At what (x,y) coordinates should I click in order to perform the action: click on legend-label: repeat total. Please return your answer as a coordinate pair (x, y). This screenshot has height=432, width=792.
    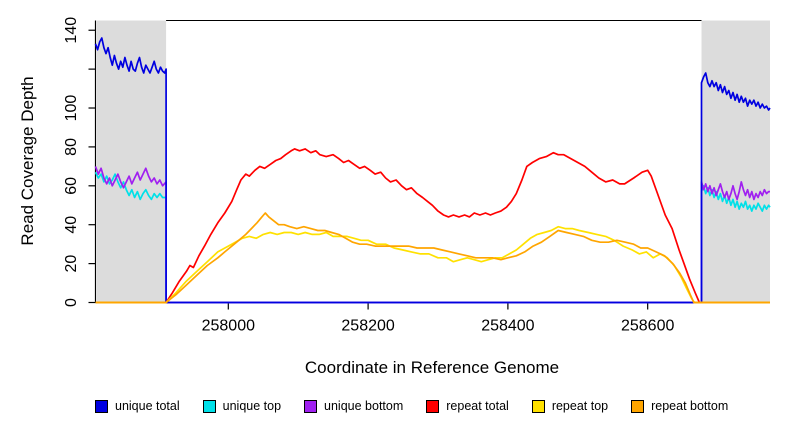
    Looking at the image, I should click on (477, 406).